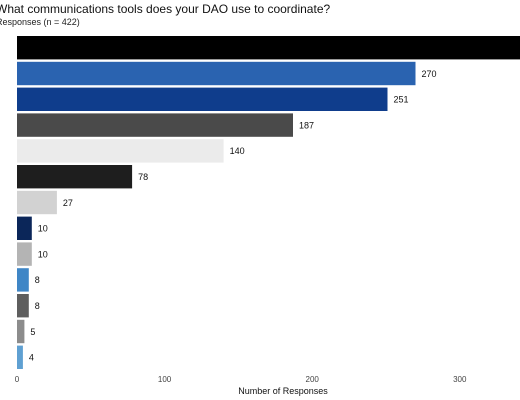  What do you see at coordinates (32, 332) in the screenshot?
I see `value-label-11: 5` at bounding box center [32, 332].